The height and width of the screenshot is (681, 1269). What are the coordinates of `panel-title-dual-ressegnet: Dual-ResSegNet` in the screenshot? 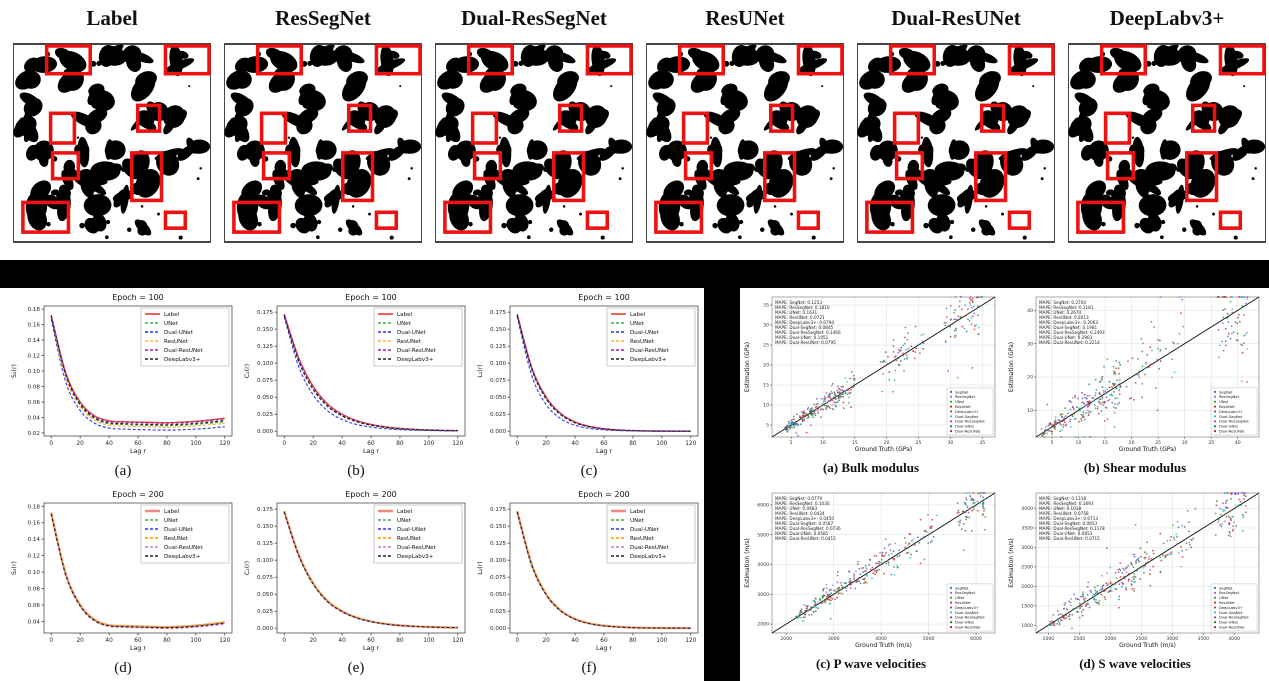 It's located at (534, 18).